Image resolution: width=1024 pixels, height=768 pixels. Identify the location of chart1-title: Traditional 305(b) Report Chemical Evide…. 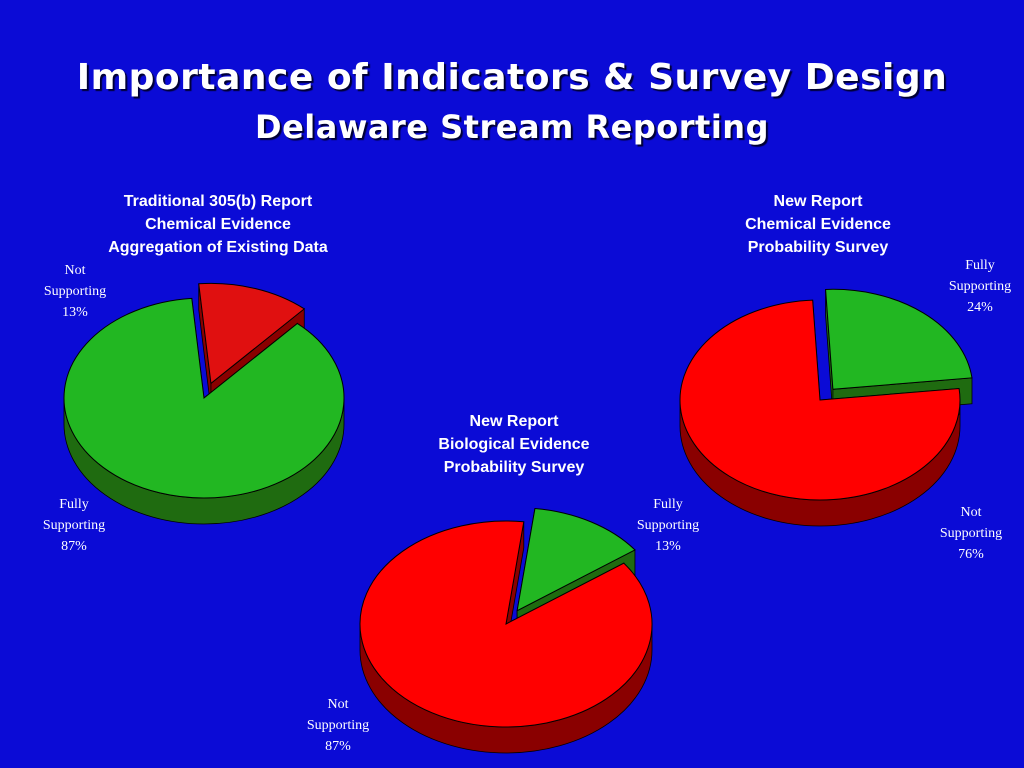
(218, 224).